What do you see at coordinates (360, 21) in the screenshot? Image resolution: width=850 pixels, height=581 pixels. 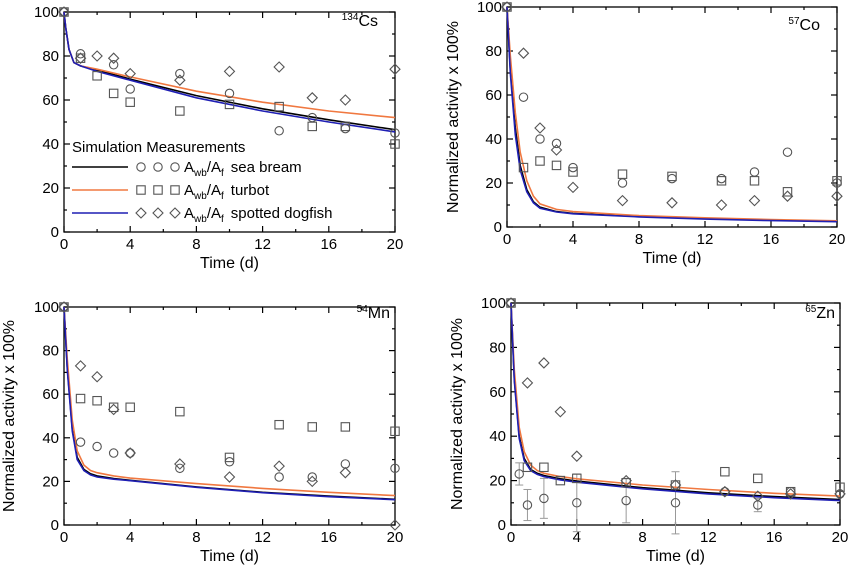 I see `isotope-label: 134Cs` at bounding box center [360, 21].